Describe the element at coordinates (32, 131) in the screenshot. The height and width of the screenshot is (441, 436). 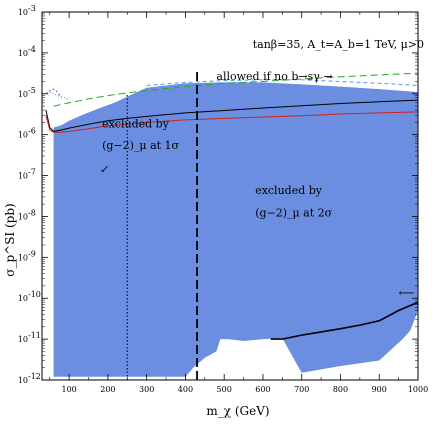
I see `y-tick-label-exp-6: -6` at that location.